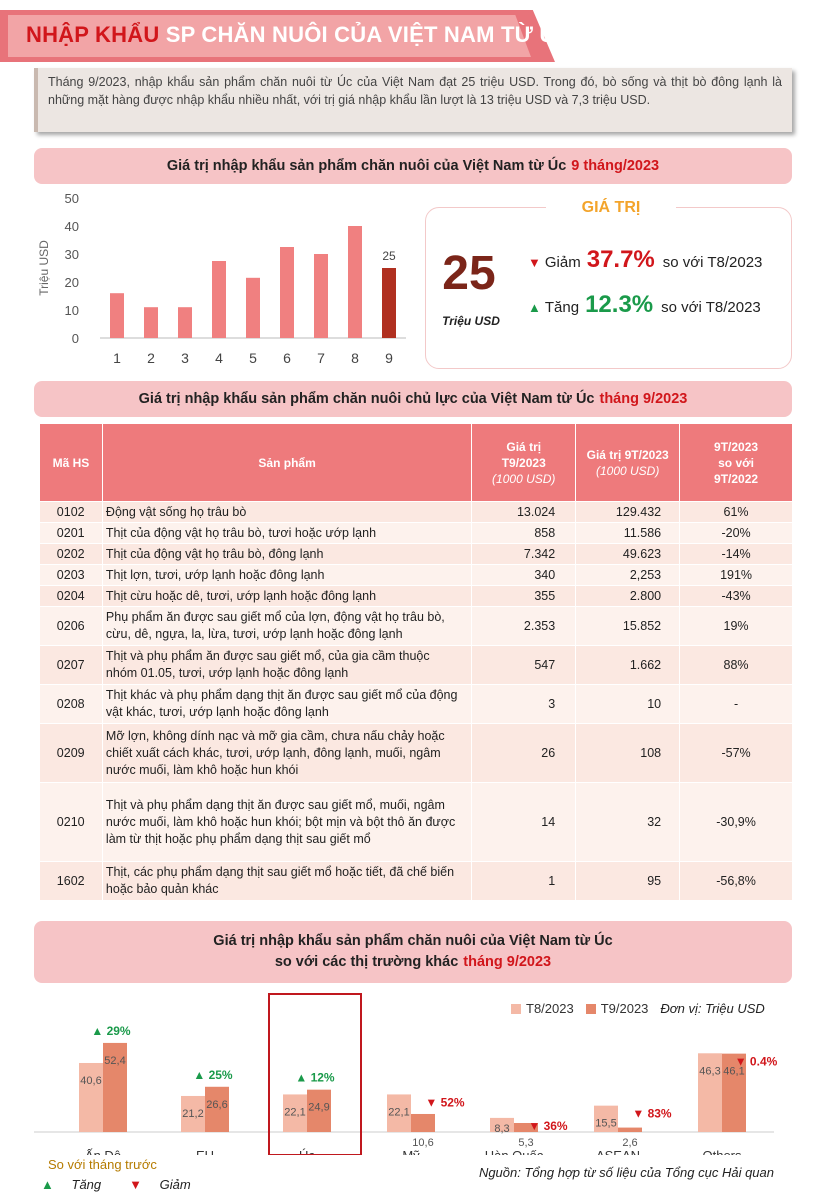  I want to click on cell-ytd: 129.432, so click(628, 512).